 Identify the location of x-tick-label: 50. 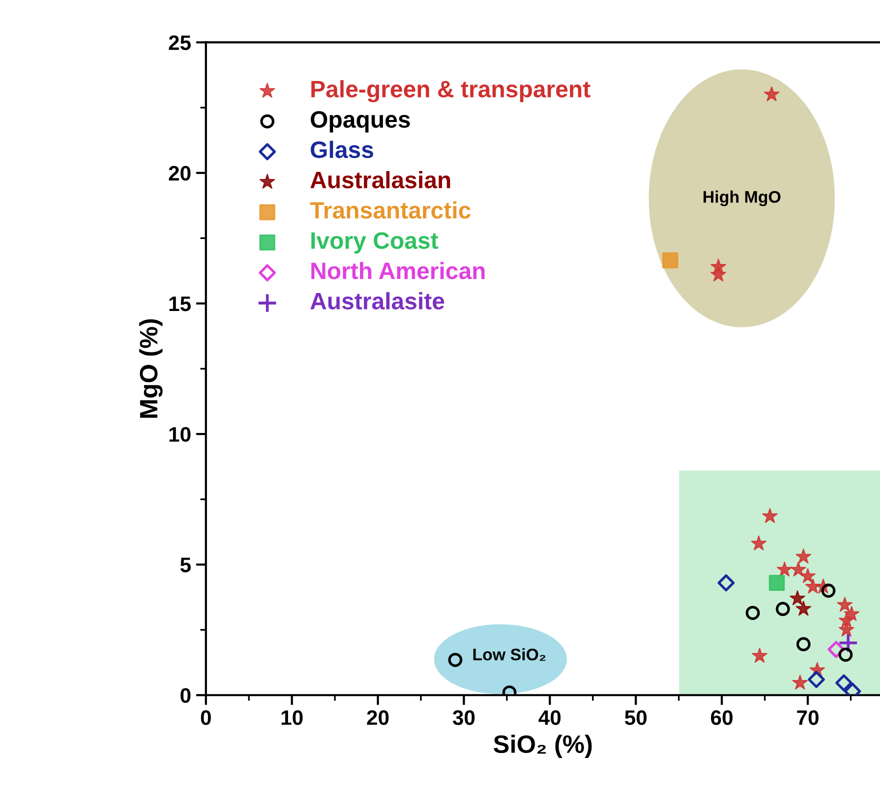
(635, 718).